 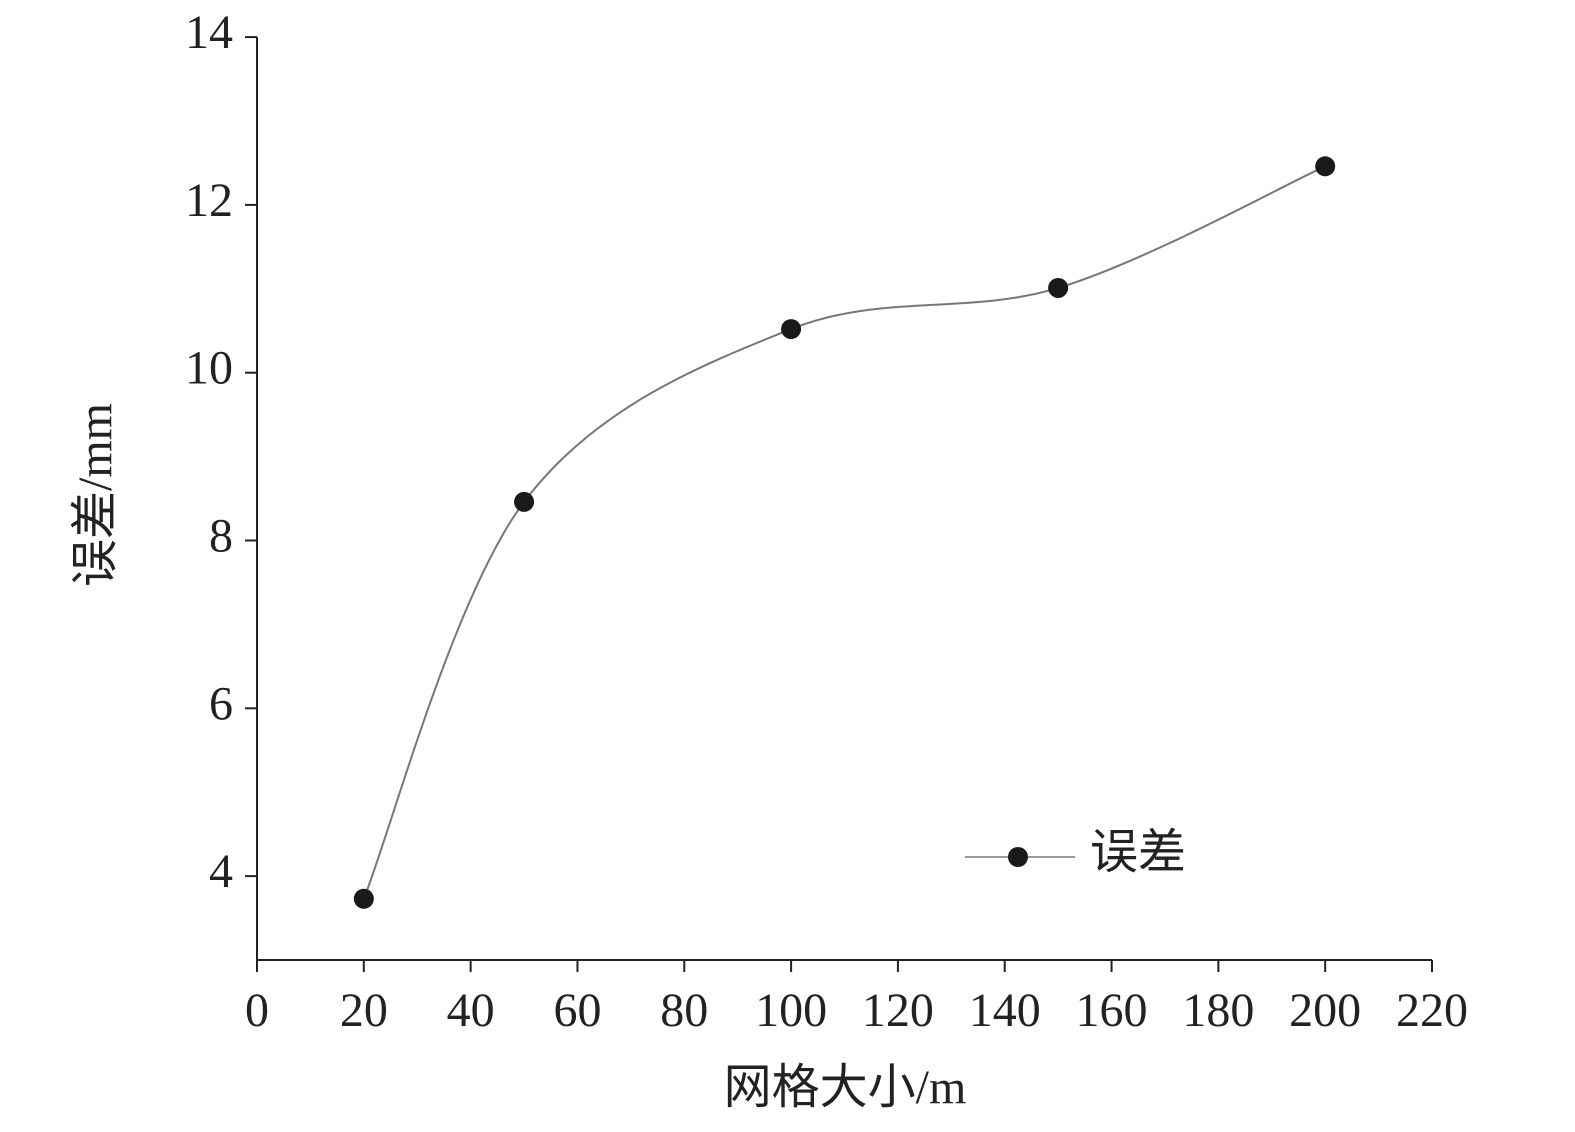 What do you see at coordinates (209, 32) in the screenshot?
I see `y-tick-label: 14` at bounding box center [209, 32].